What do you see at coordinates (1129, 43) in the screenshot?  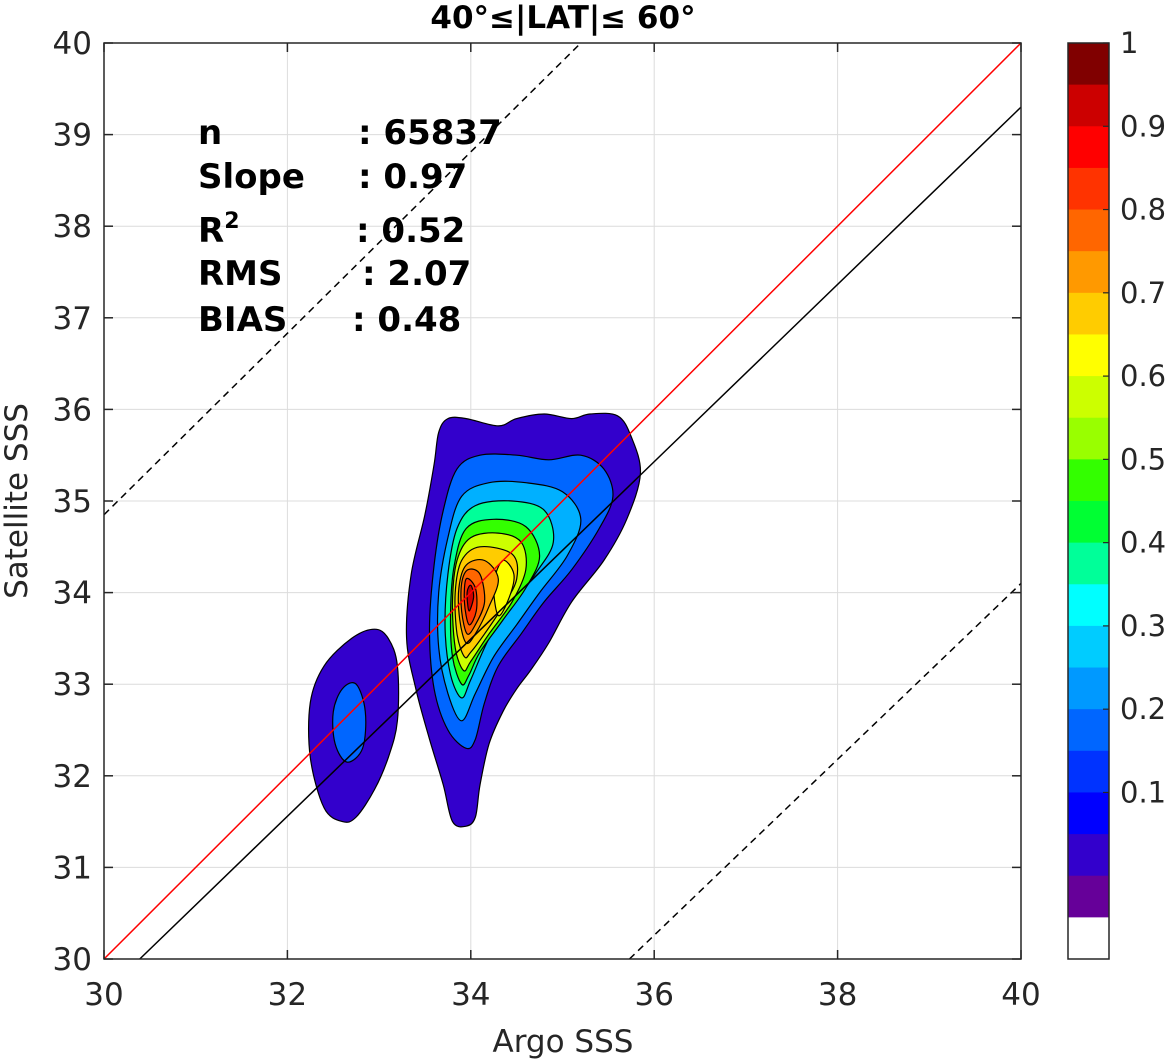 I see `colorbar-tick-label: 1` at bounding box center [1129, 43].